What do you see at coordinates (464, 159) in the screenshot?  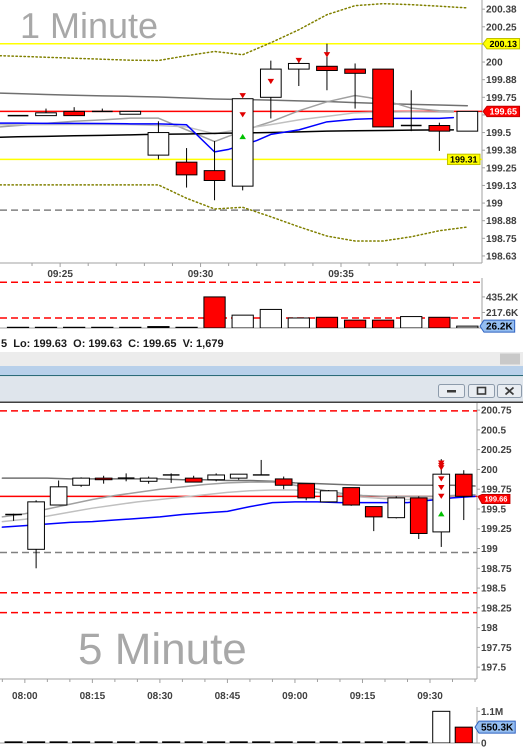 I see `ref-line-label: 199.31` at bounding box center [464, 159].